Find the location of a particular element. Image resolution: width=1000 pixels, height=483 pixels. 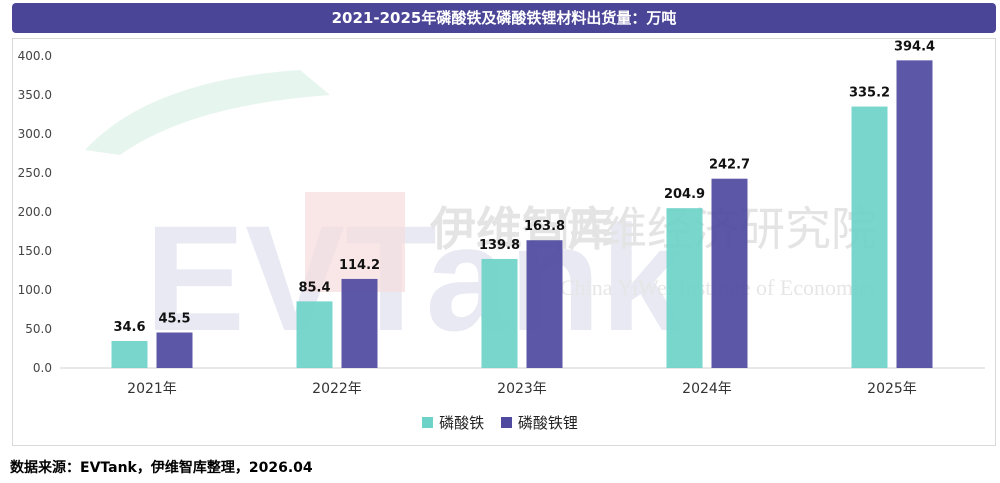

source-note: 数据来源：EVTank，伊维智库整理，2026.04 is located at coordinates (161, 468).